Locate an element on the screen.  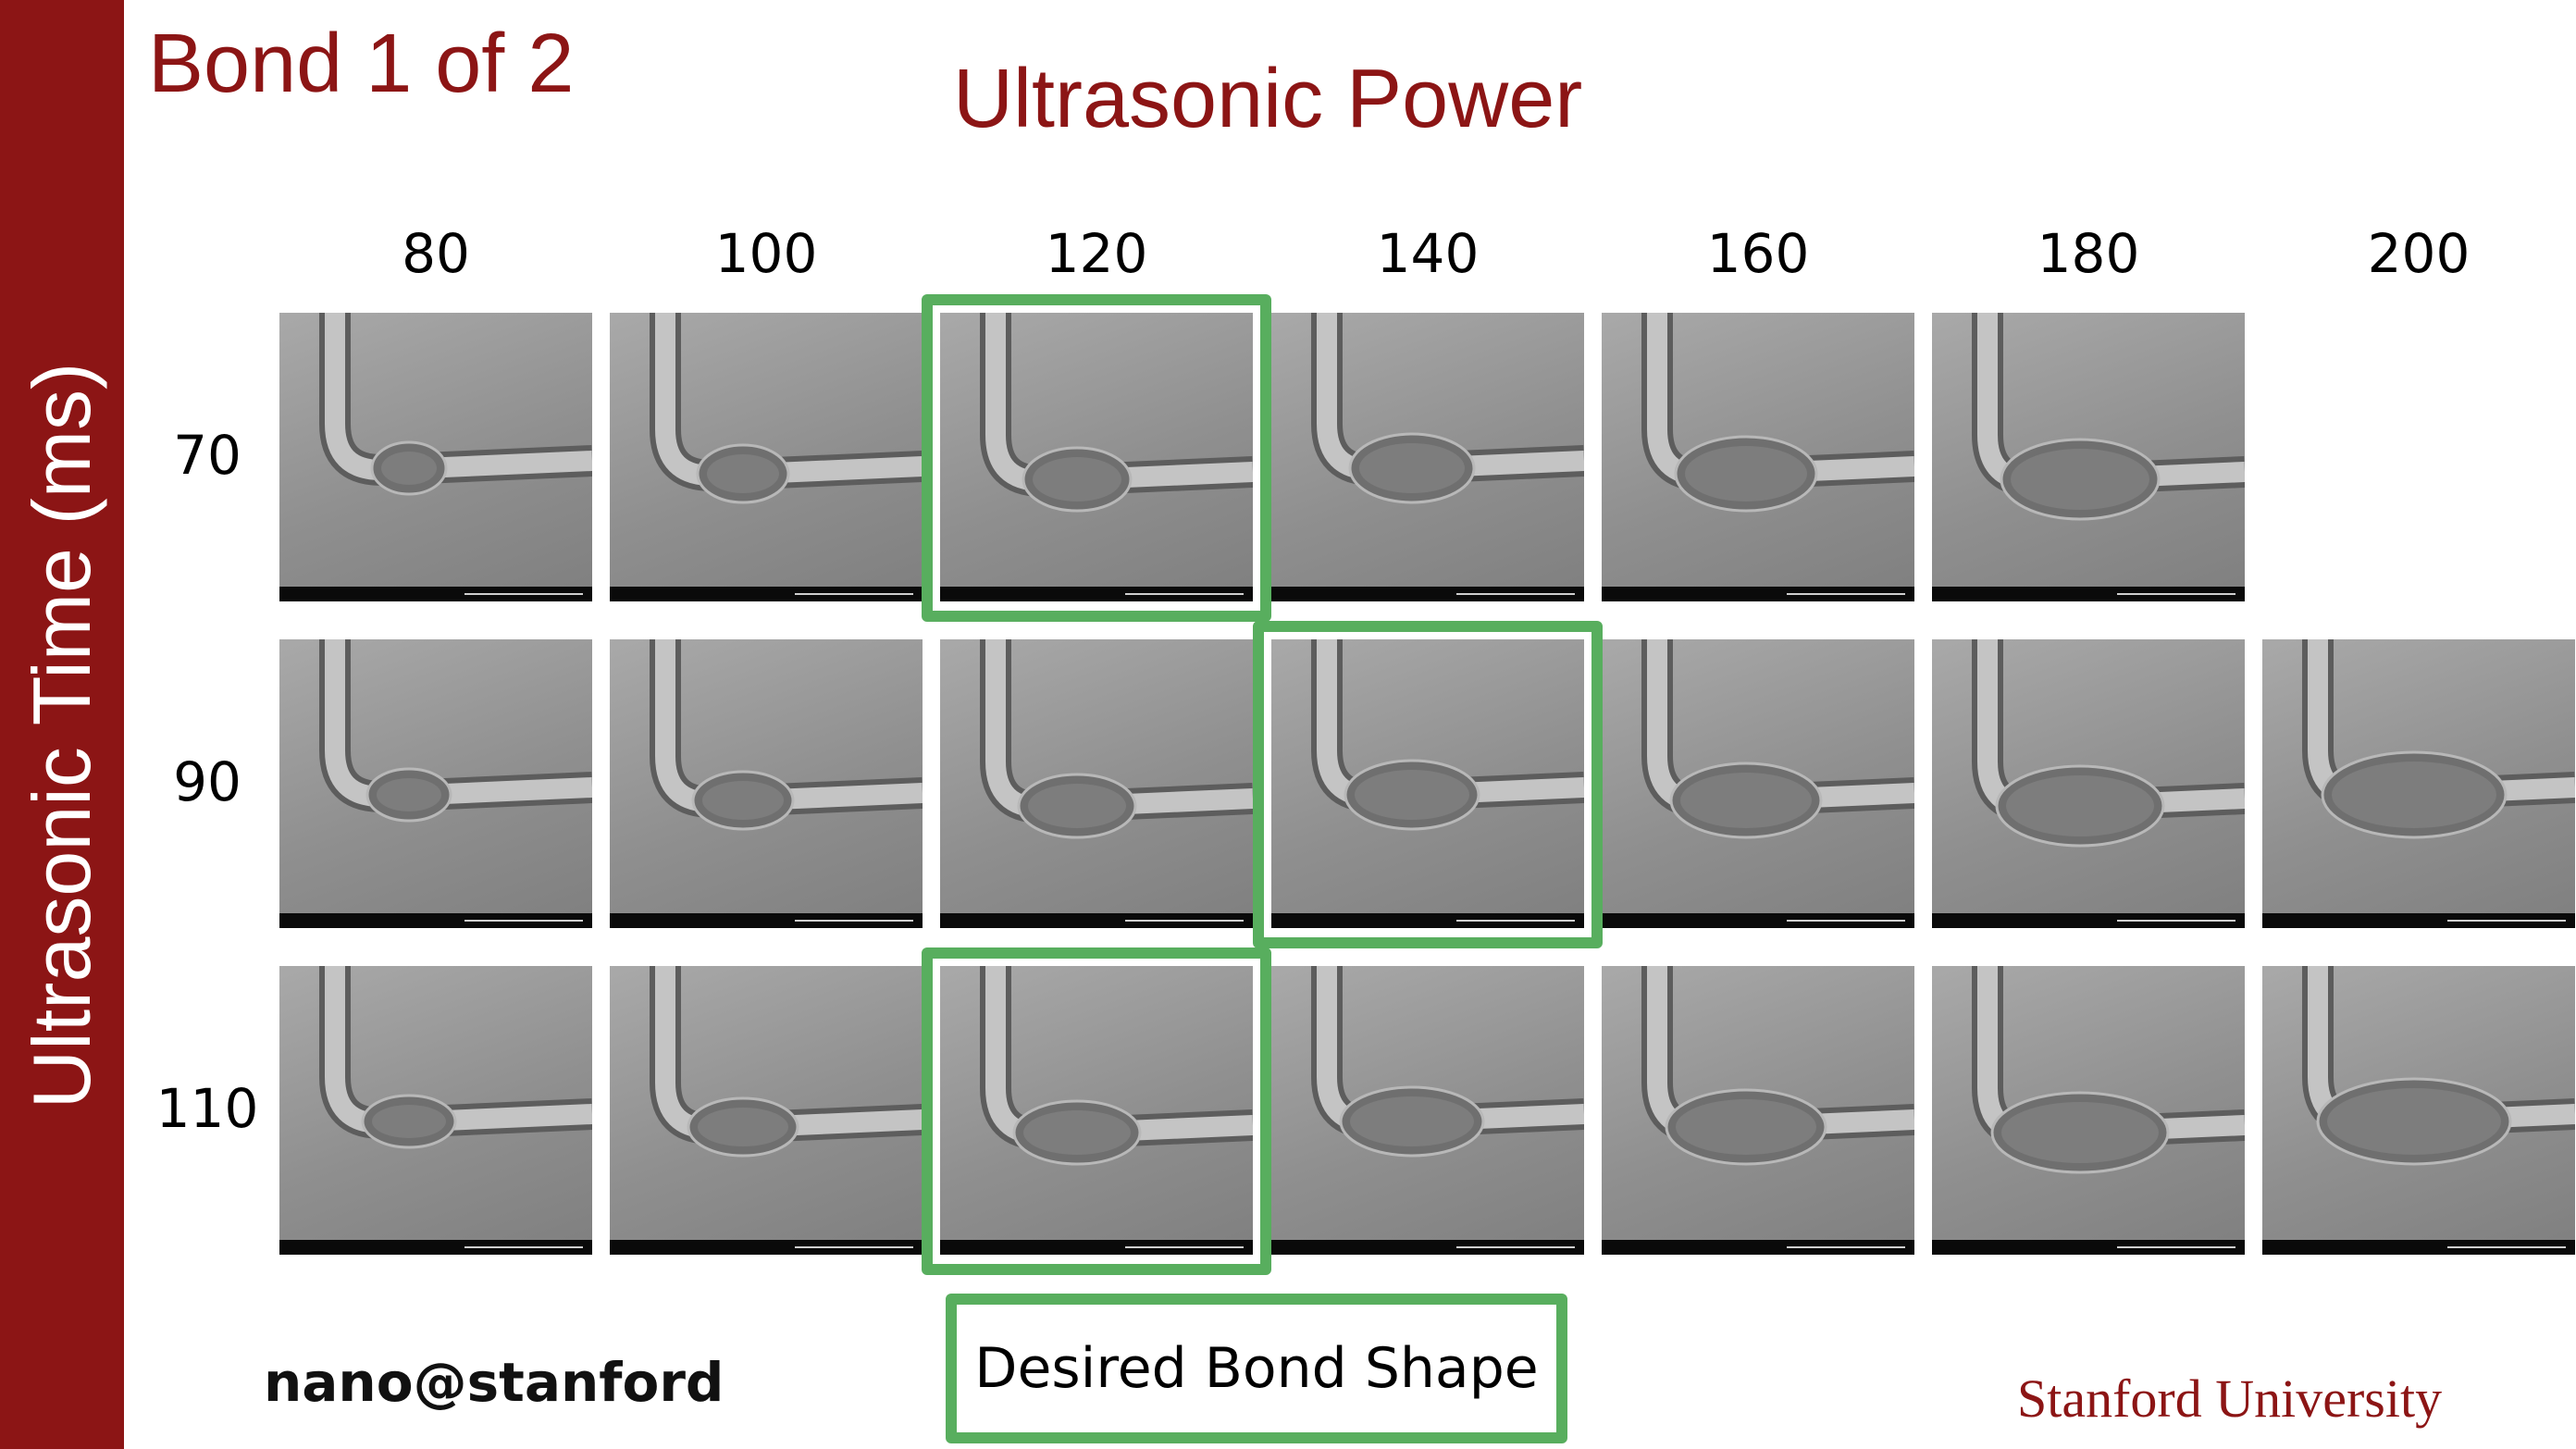
desired-bond-shape-legend: Desired Bond Shape is located at coordinates (1256, 1368).